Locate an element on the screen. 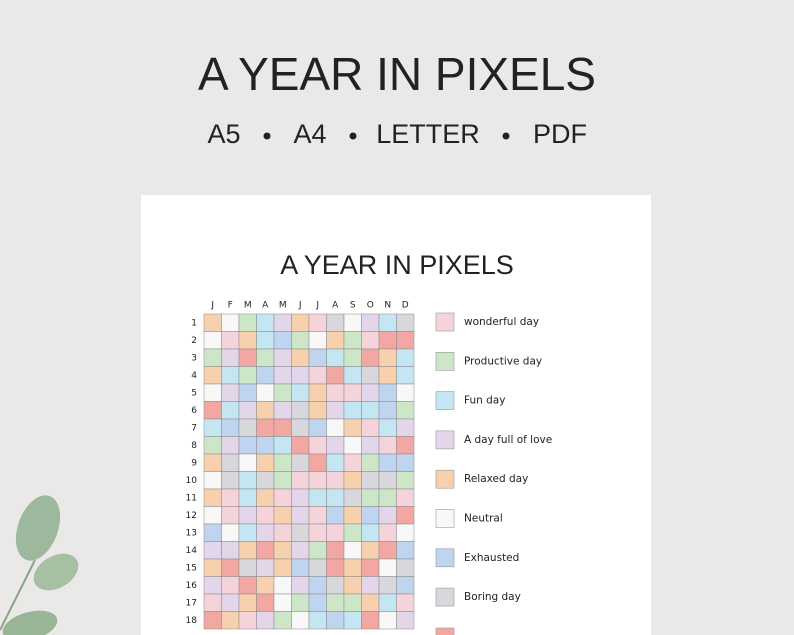  day-label: 11 is located at coordinates (191, 498).